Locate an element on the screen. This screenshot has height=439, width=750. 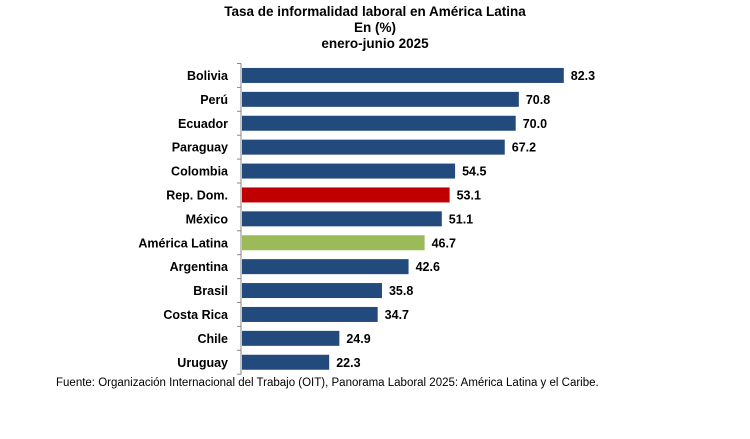
bar-paraguay is located at coordinates (373, 147).